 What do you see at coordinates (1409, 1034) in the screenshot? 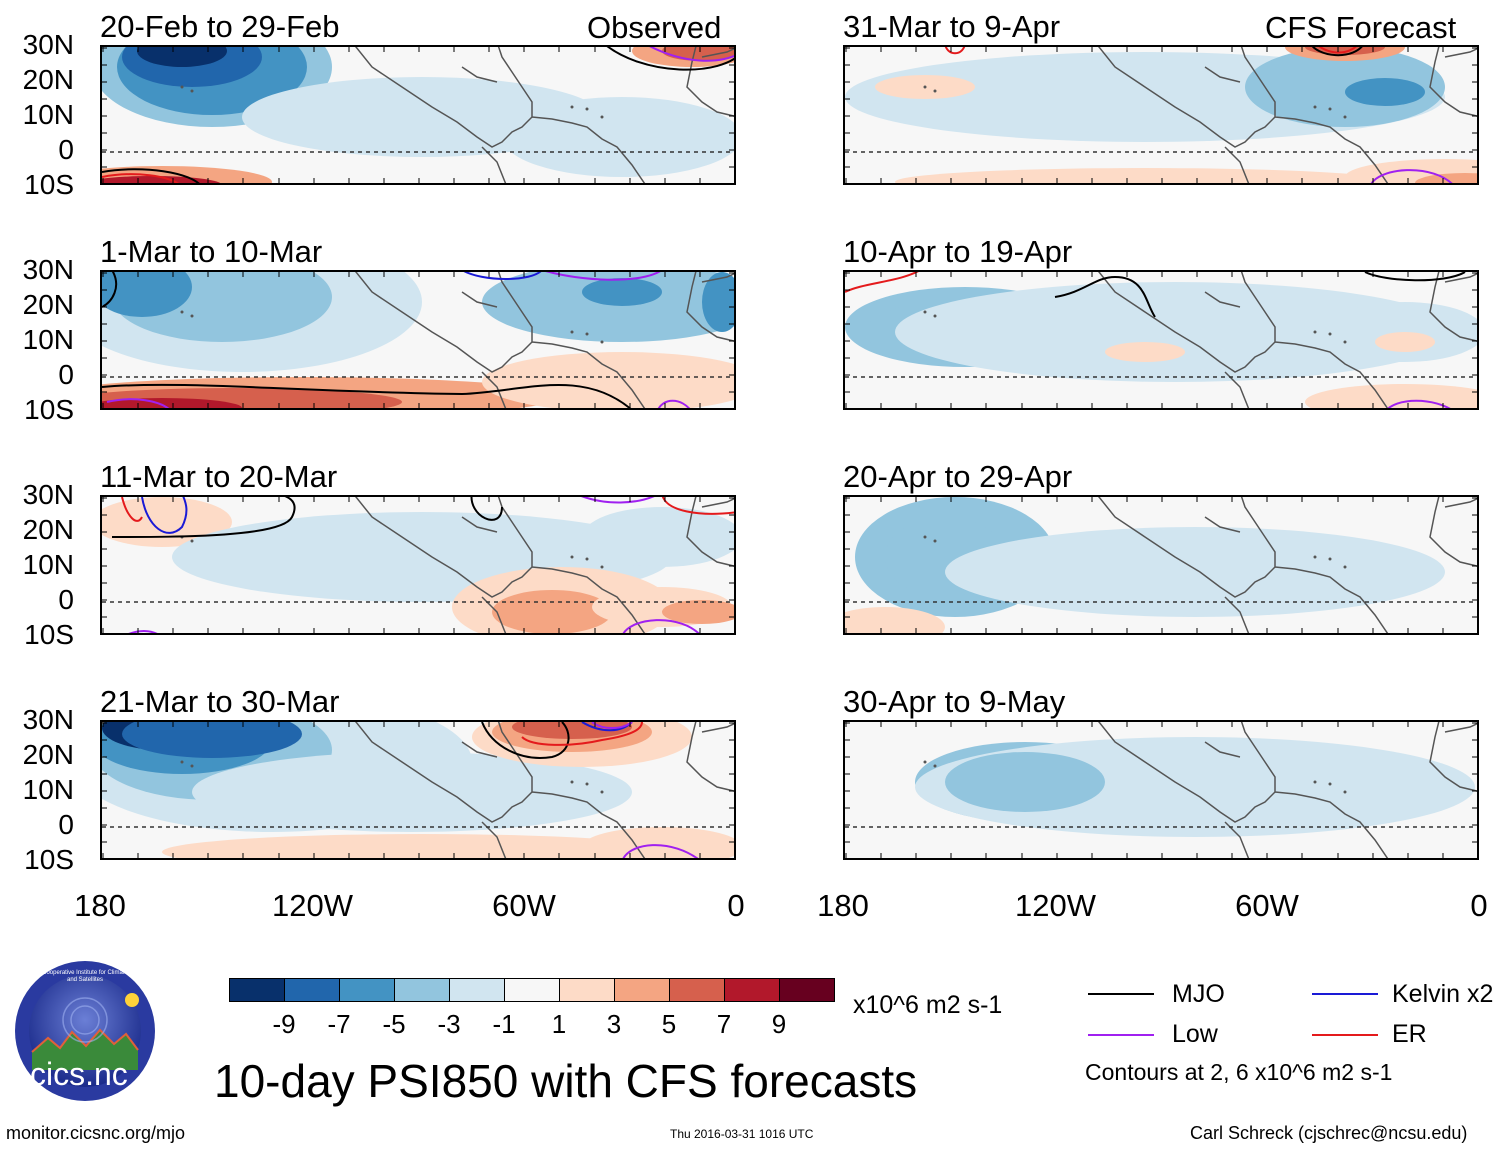
I see `legend-label-er: ER` at bounding box center [1409, 1034].